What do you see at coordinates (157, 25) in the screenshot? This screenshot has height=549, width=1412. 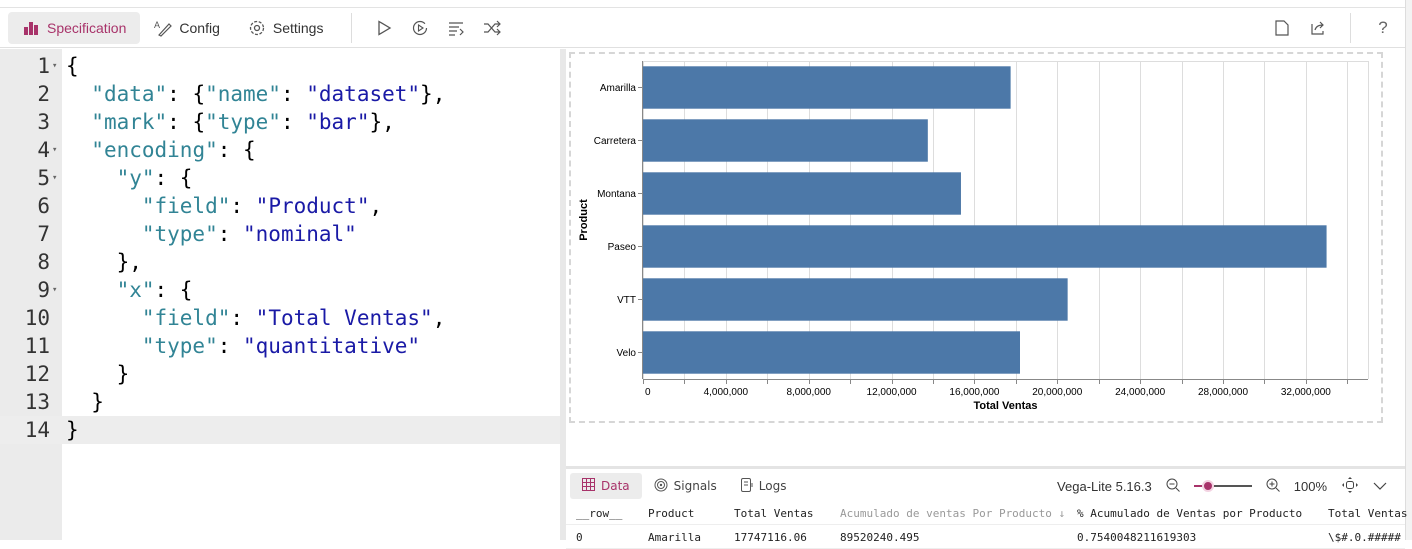 I see `svg-text: A` at bounding box center [157, 25].